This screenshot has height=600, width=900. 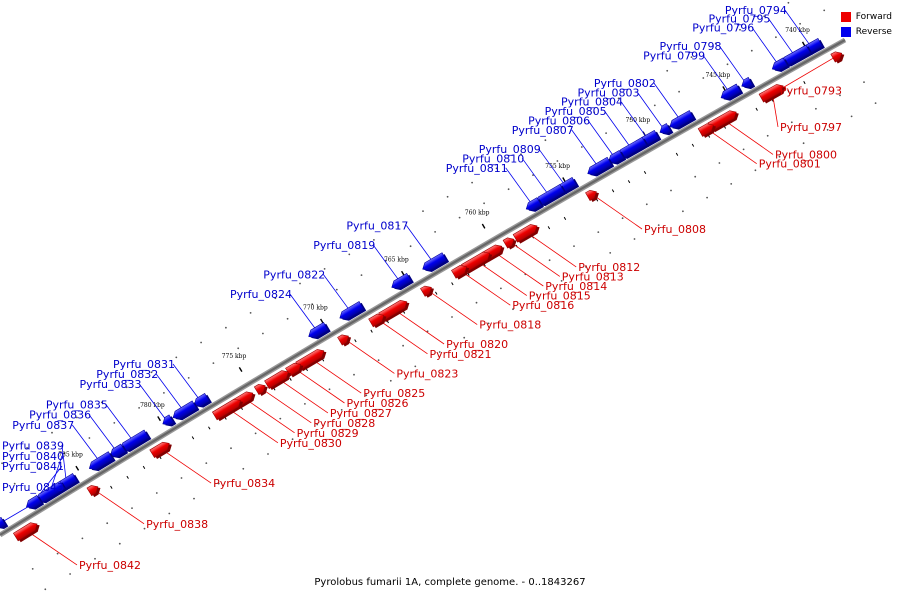 What do you see at coordinates (510, 325) in the screenshot?
I see `gene-label-pyrfu_0818: Pyrfu_0818` at bounding box center [510, 325].